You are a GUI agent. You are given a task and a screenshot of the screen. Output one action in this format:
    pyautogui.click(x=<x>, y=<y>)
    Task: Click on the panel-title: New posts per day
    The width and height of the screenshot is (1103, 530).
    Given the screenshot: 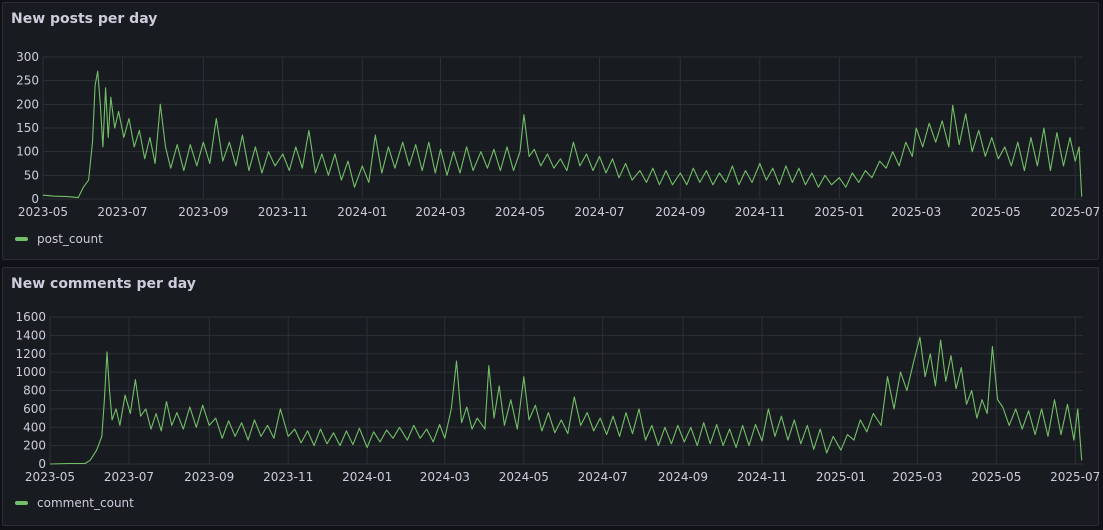 What is the action you would take?
    pyautogui.click(x=84, y=19)
    